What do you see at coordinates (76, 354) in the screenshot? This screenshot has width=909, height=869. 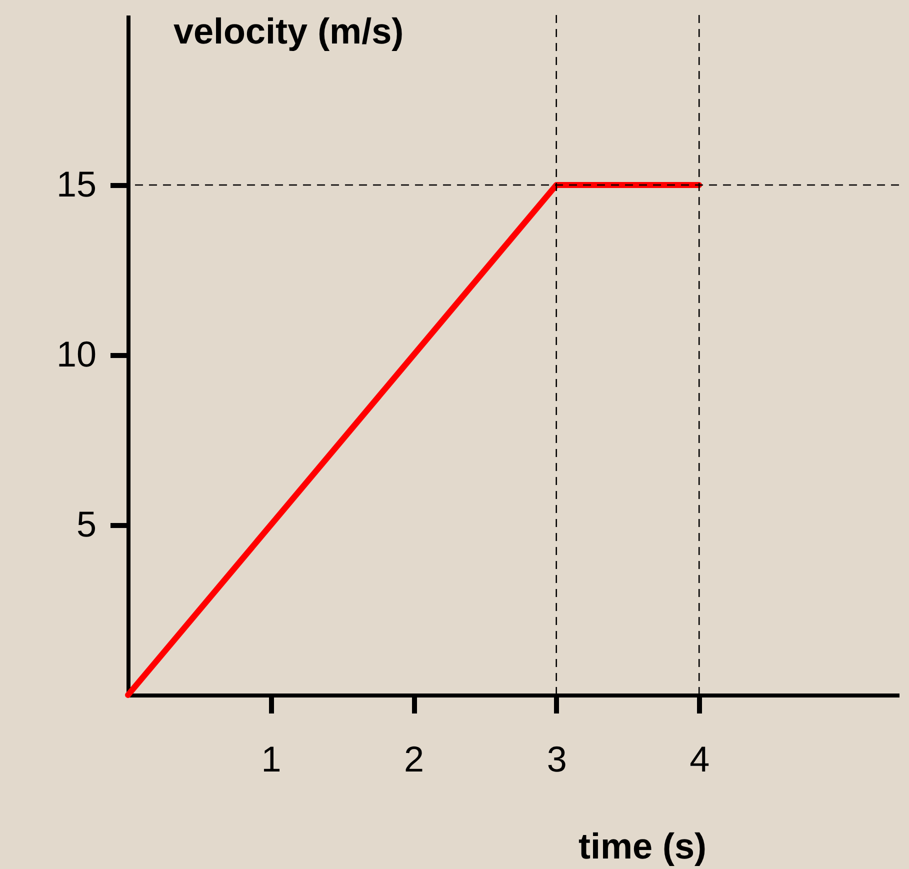 I see `y-tick-label: 10` at bounding box center [76, 354].